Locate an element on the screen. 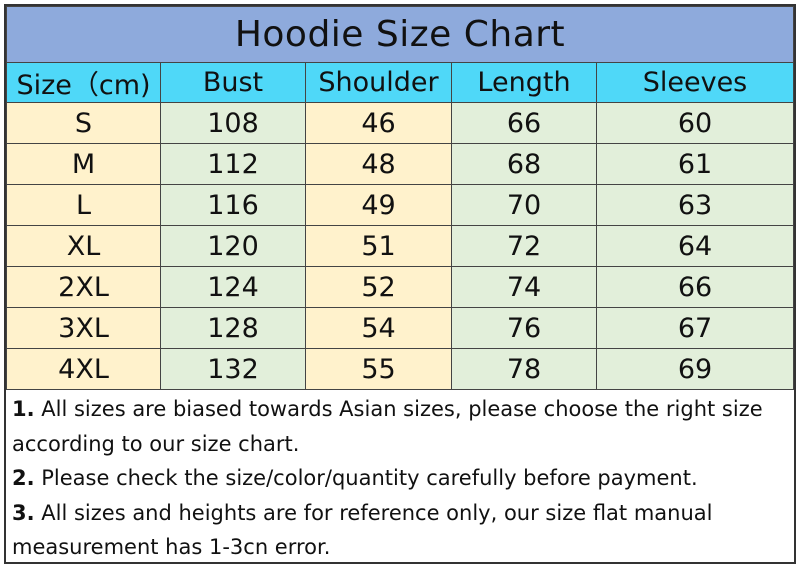  column-header: Bust is located at coordinates (233, 82).